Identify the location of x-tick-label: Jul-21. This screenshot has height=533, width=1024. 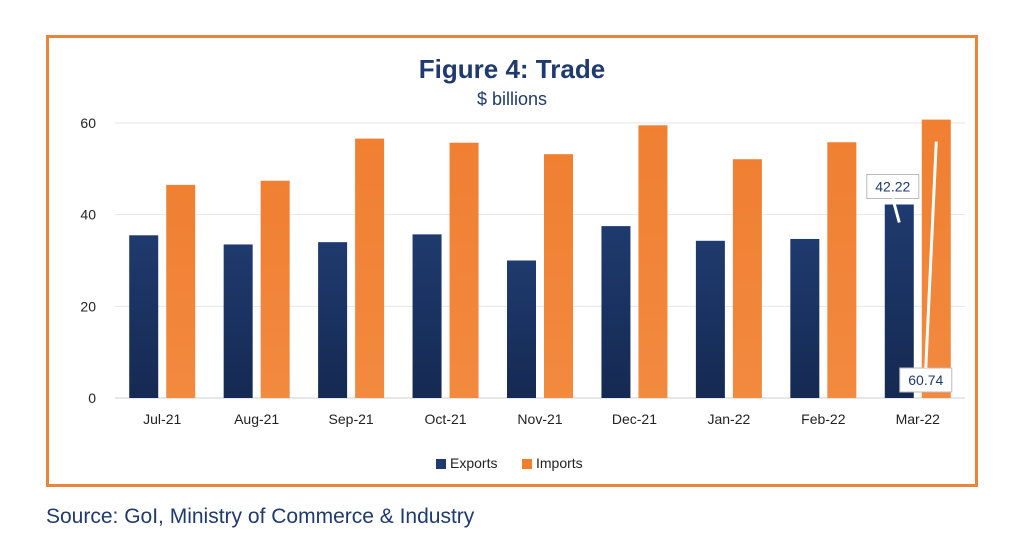
(162, 419).